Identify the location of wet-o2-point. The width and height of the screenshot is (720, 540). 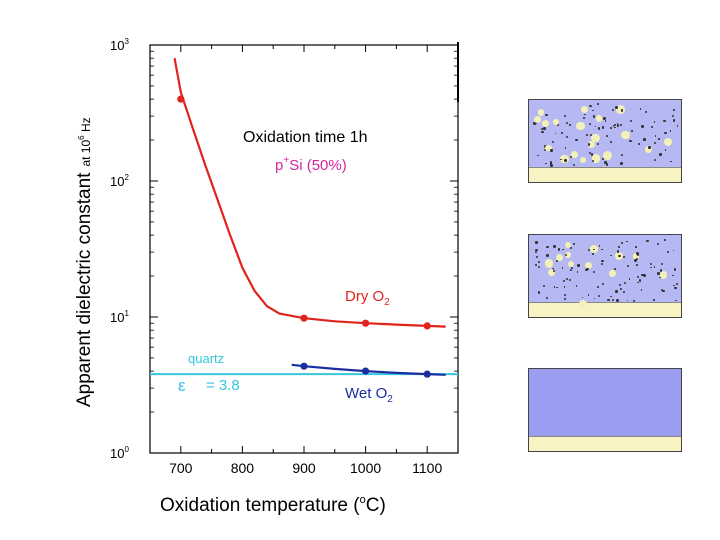
(304, 366).